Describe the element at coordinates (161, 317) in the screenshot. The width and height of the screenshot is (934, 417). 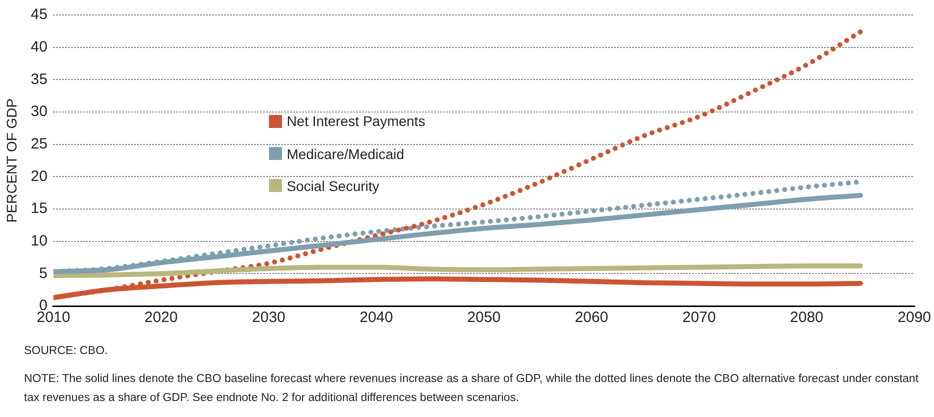
I see `x-tick-label: 2020` at that location.